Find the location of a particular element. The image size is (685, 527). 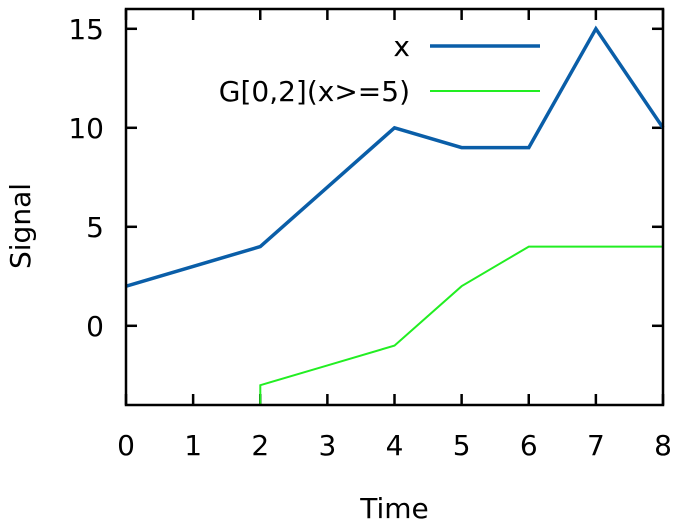

x-tick-label: 2 is located at coordinates (260, 445).